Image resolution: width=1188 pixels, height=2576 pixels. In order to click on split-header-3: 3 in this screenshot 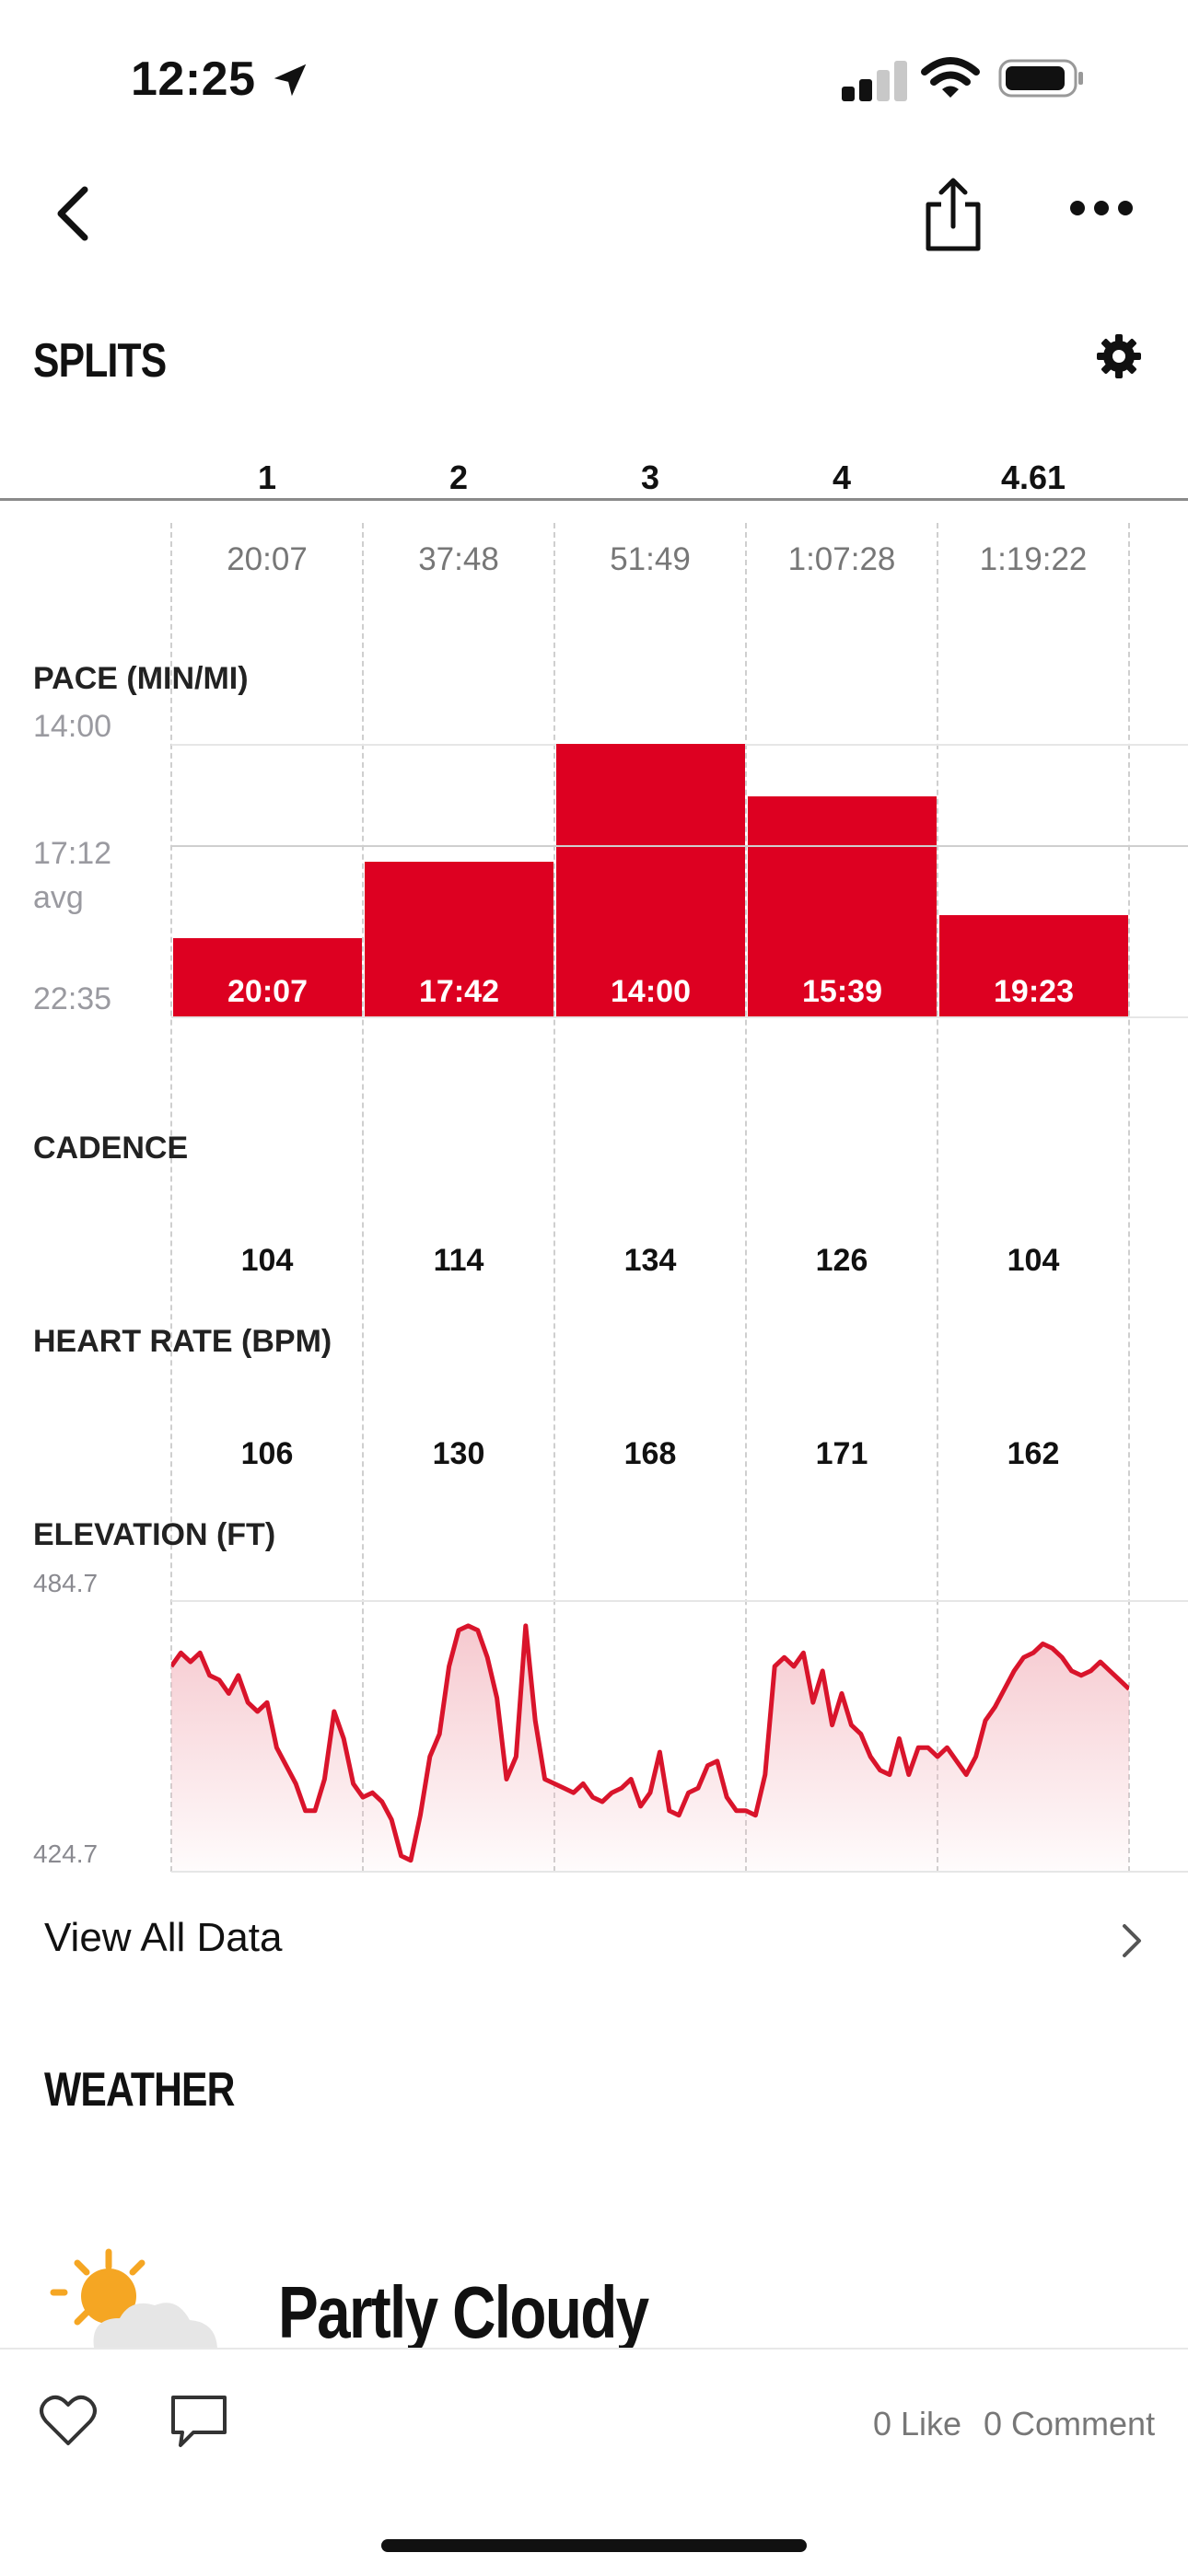, I will do `click(650, 477)`.